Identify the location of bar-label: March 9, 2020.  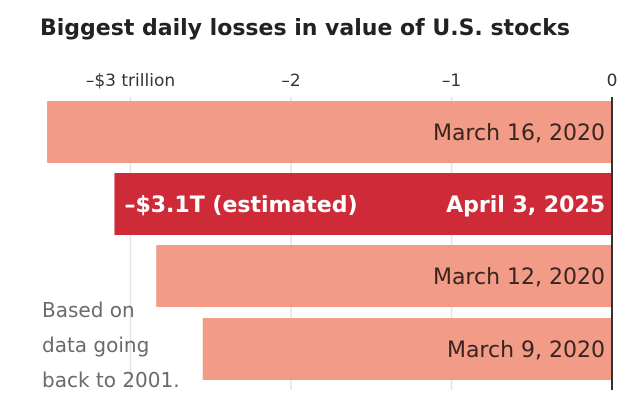
(526, 350).